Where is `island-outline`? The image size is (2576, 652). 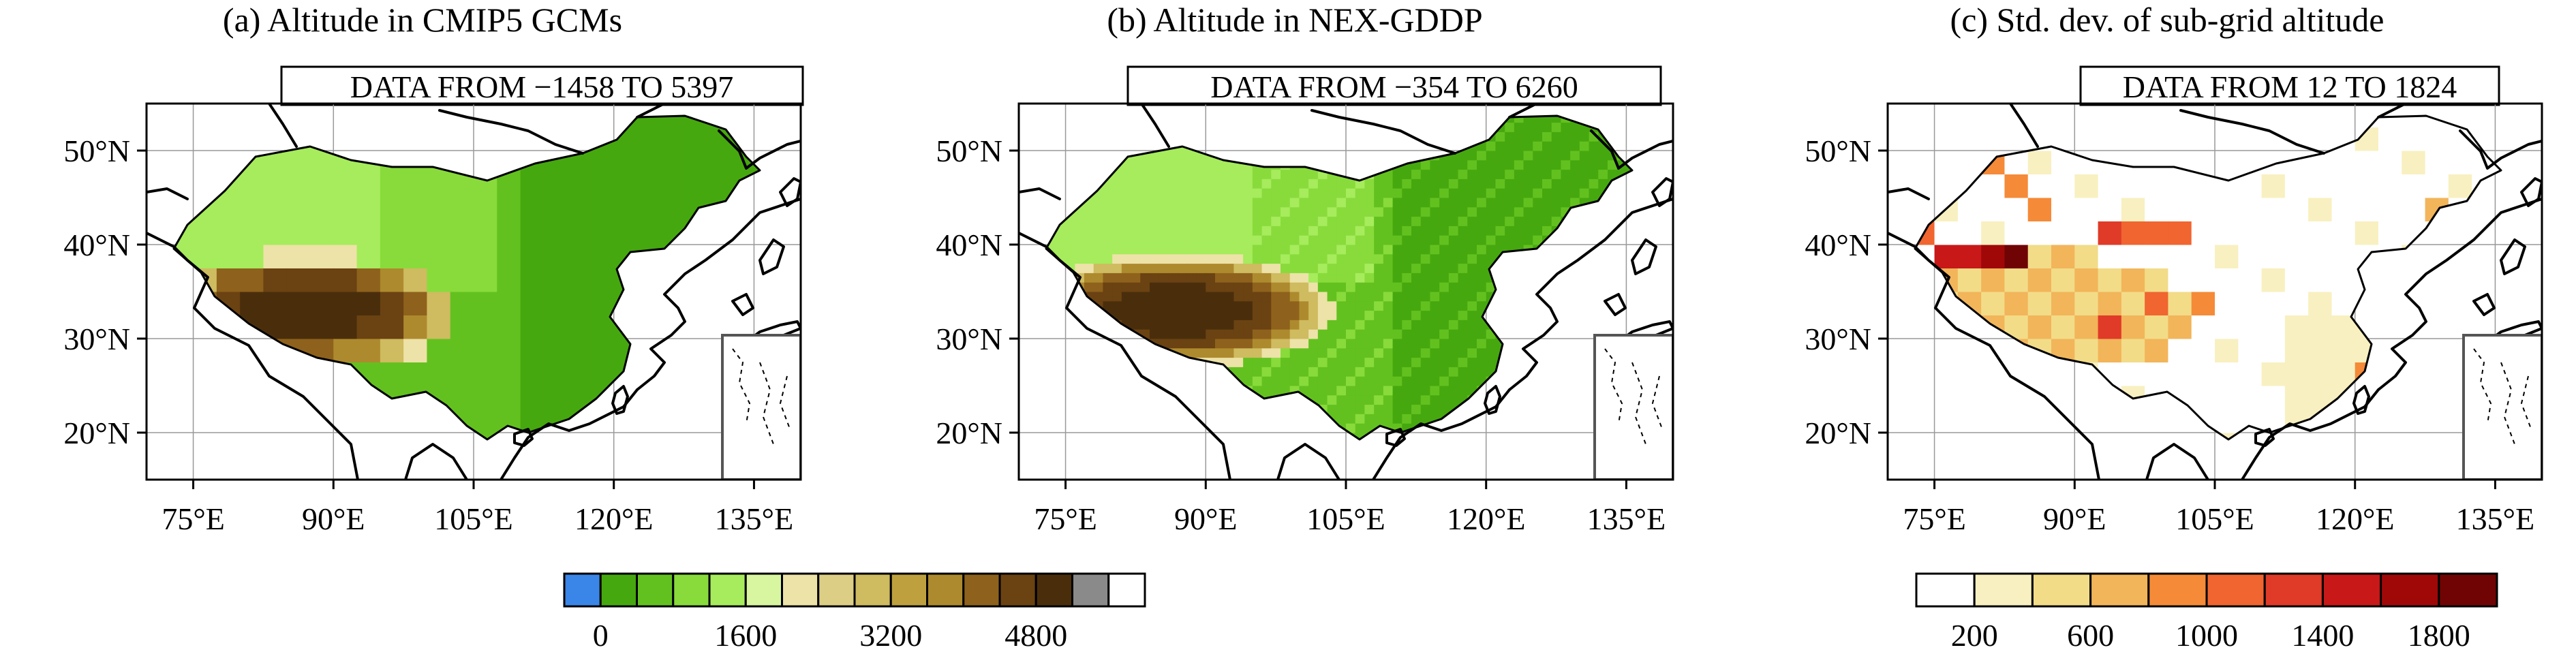
island-outline is located at coordinates (620, 400).